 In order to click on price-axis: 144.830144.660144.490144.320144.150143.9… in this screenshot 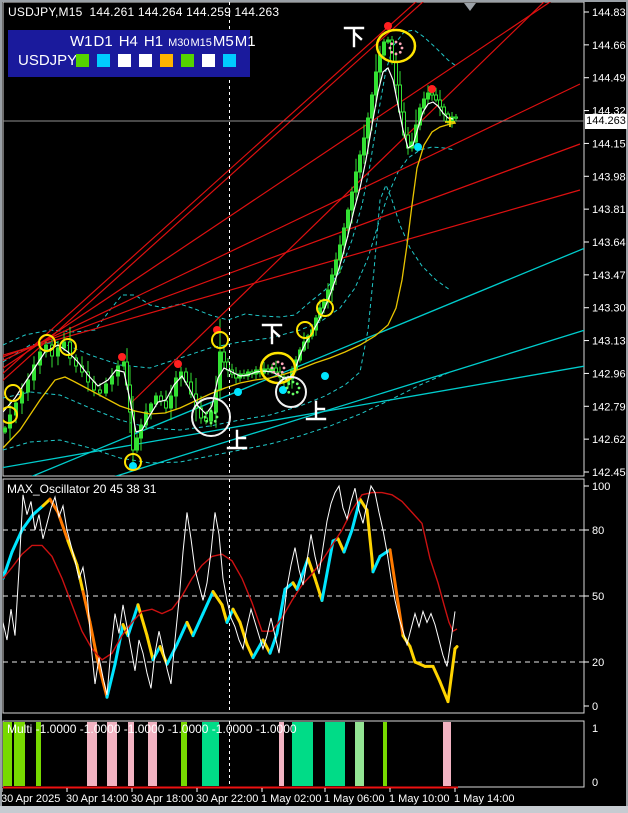, I will do `click(606, 398)`.